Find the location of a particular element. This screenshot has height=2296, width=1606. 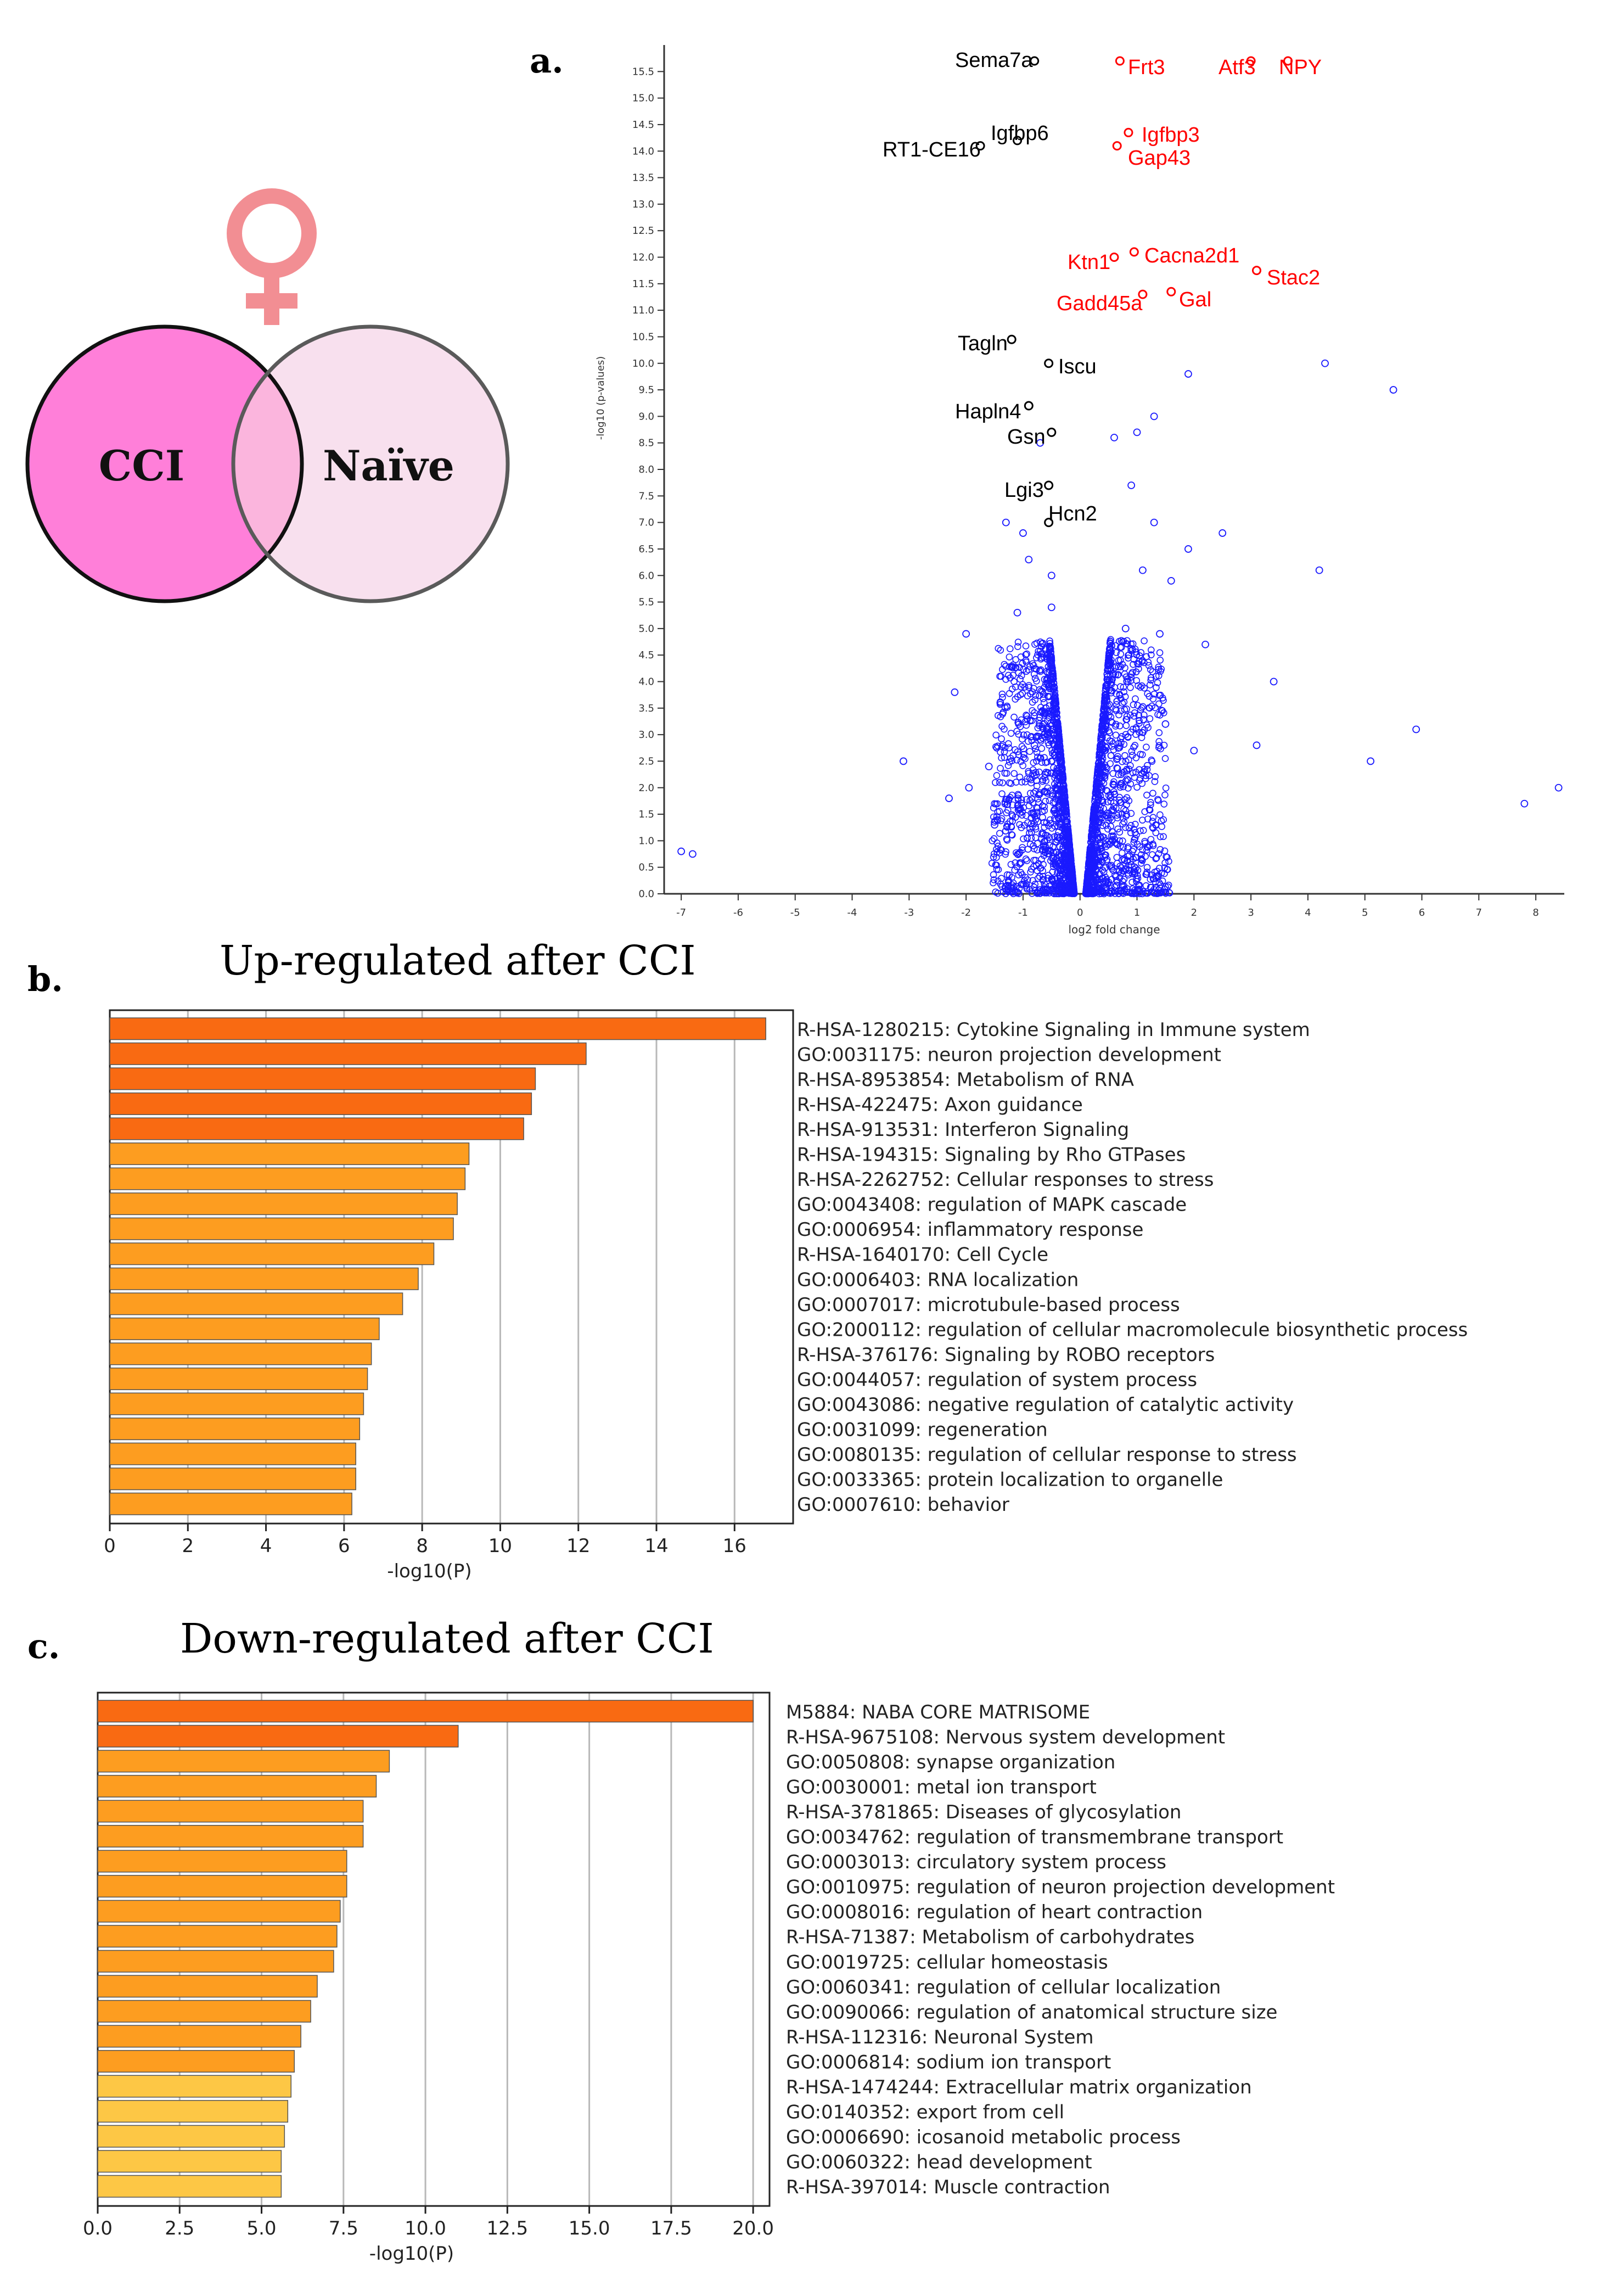

bar-category-label: M5884: NABA CORE MATRISOME is located at coordinates (938, 1712).